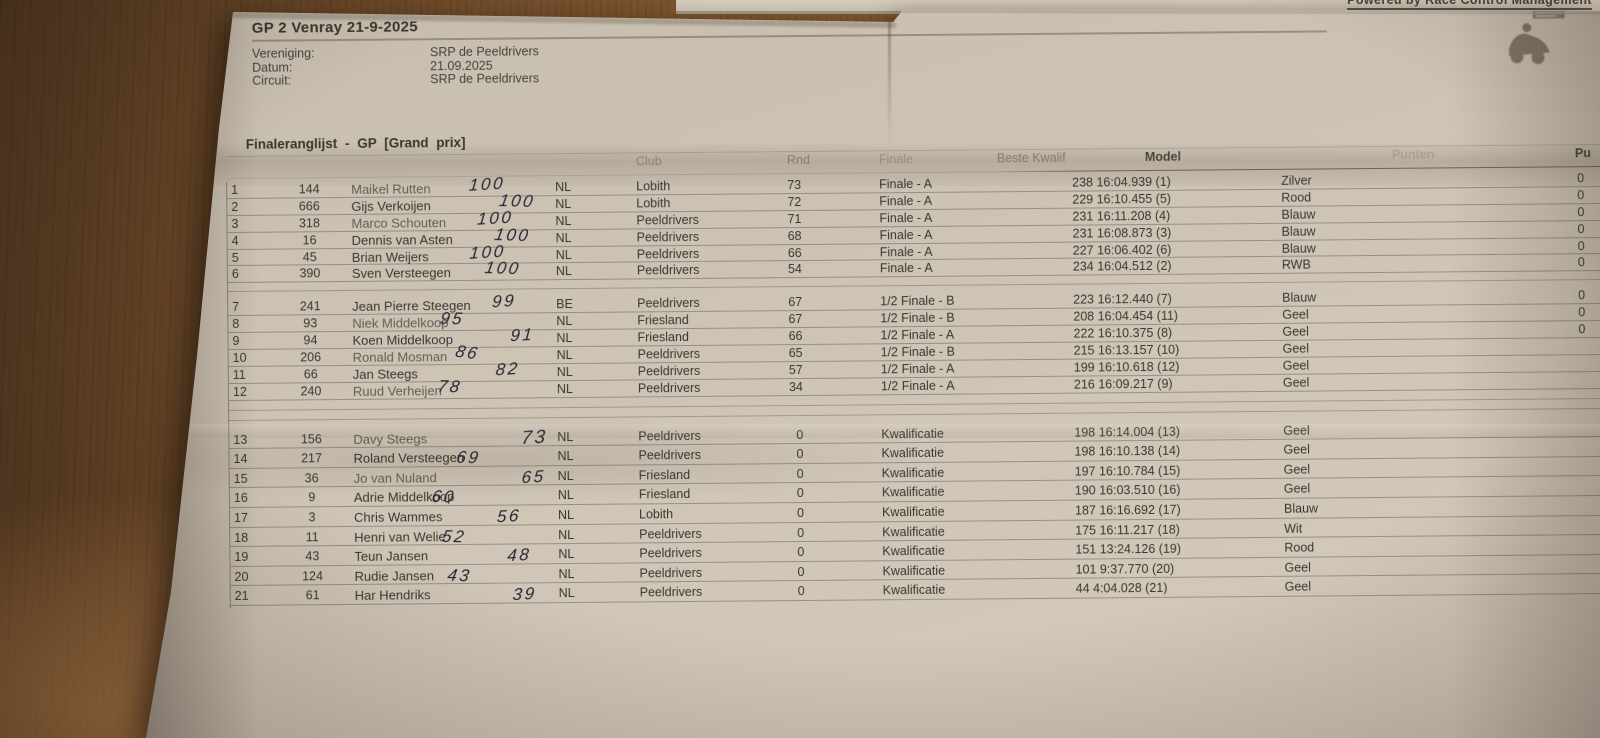  Describe the element at coordinates (310, 306) in the screenshot. I see `cell-car-number: 241` at that location.